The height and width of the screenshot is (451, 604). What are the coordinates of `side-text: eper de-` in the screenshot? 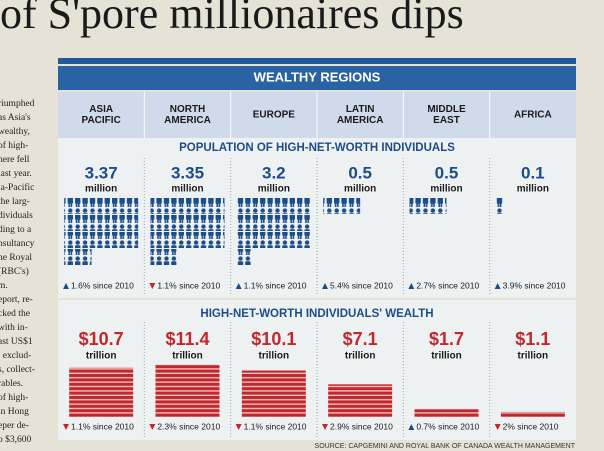 It's located at (14, 426).